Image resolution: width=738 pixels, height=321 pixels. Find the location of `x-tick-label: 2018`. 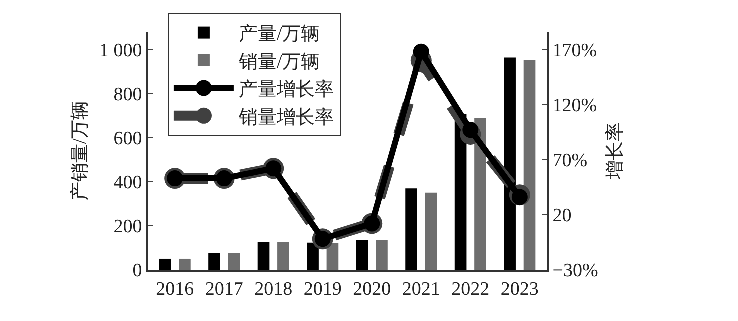

x-tick-label: 2018 is located at coordinates (273, 289).